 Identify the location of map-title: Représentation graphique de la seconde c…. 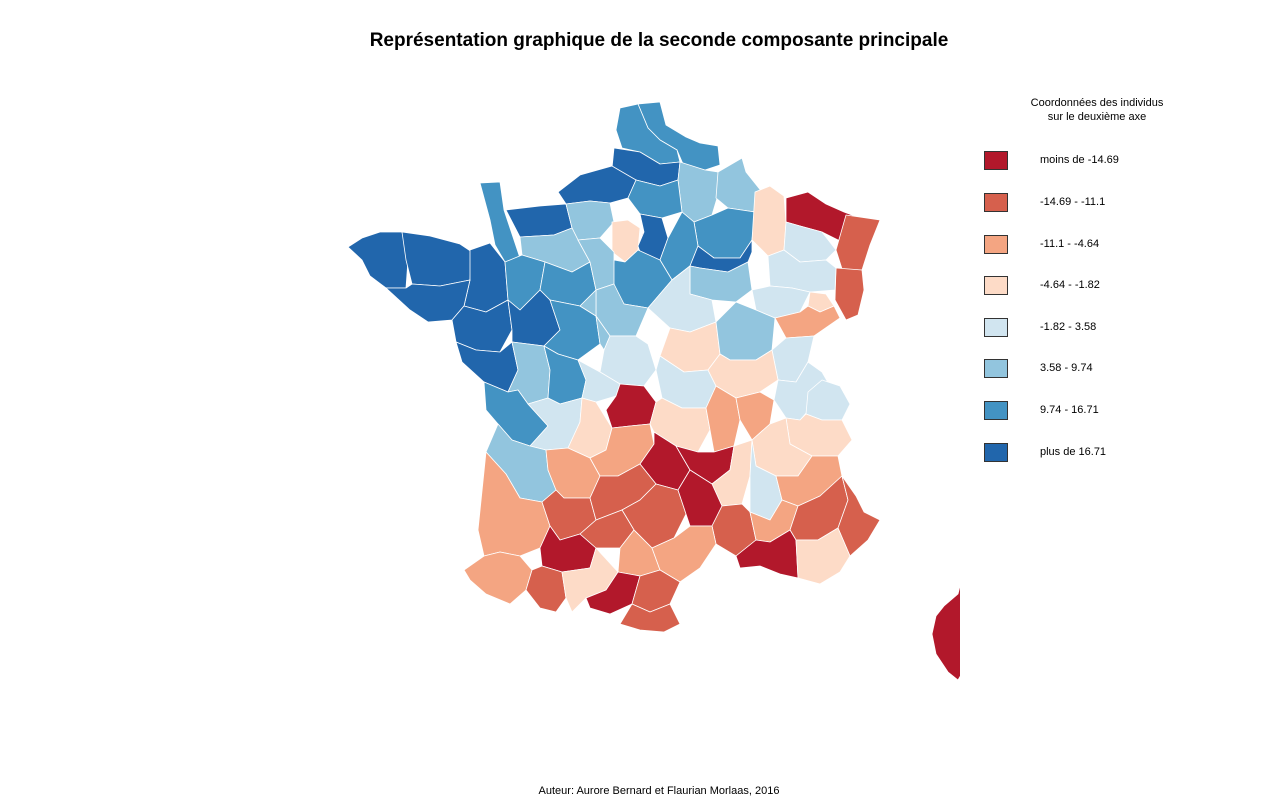
(659, 40).